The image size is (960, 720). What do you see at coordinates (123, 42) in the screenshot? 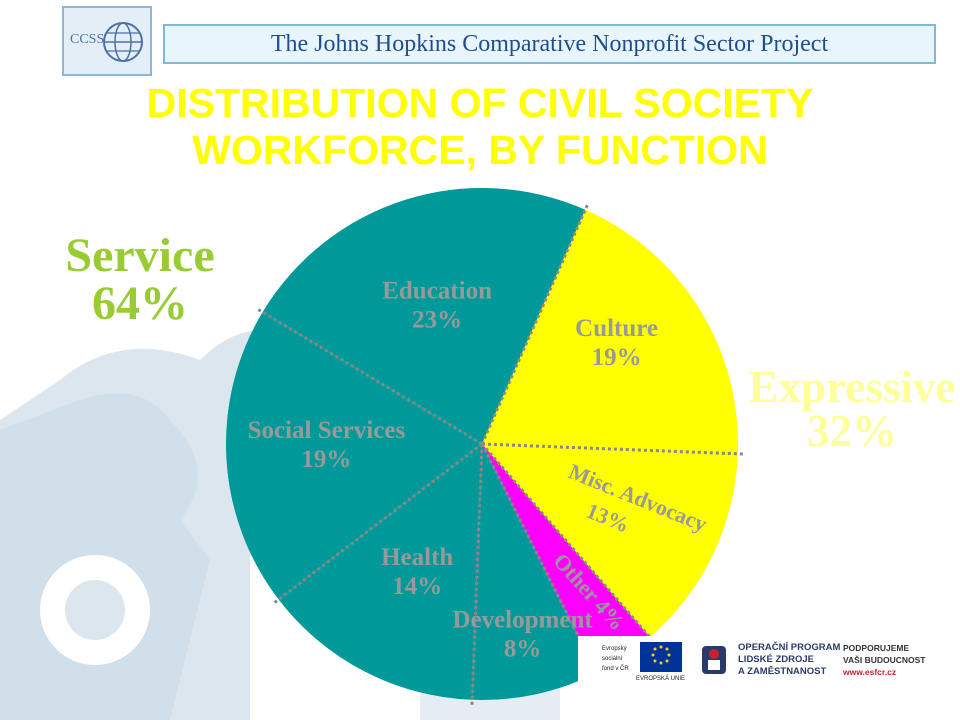
I see `globe-icon` at bounding box center [123, 42].